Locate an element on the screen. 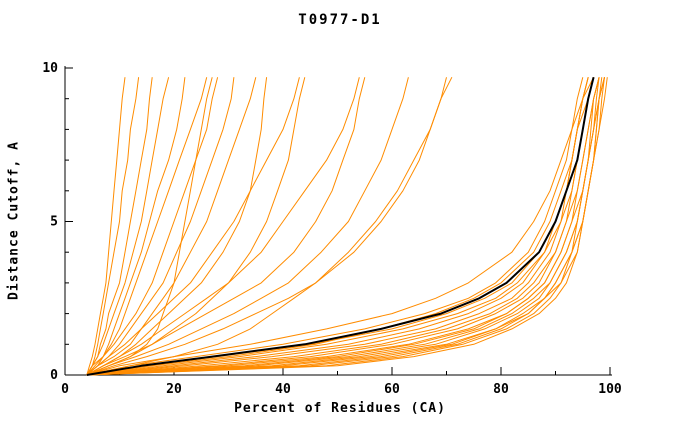 This screenshot has width=680, height=440. x-axis-label: Percent of Residues (CA) is located at coordinates (340, 408).